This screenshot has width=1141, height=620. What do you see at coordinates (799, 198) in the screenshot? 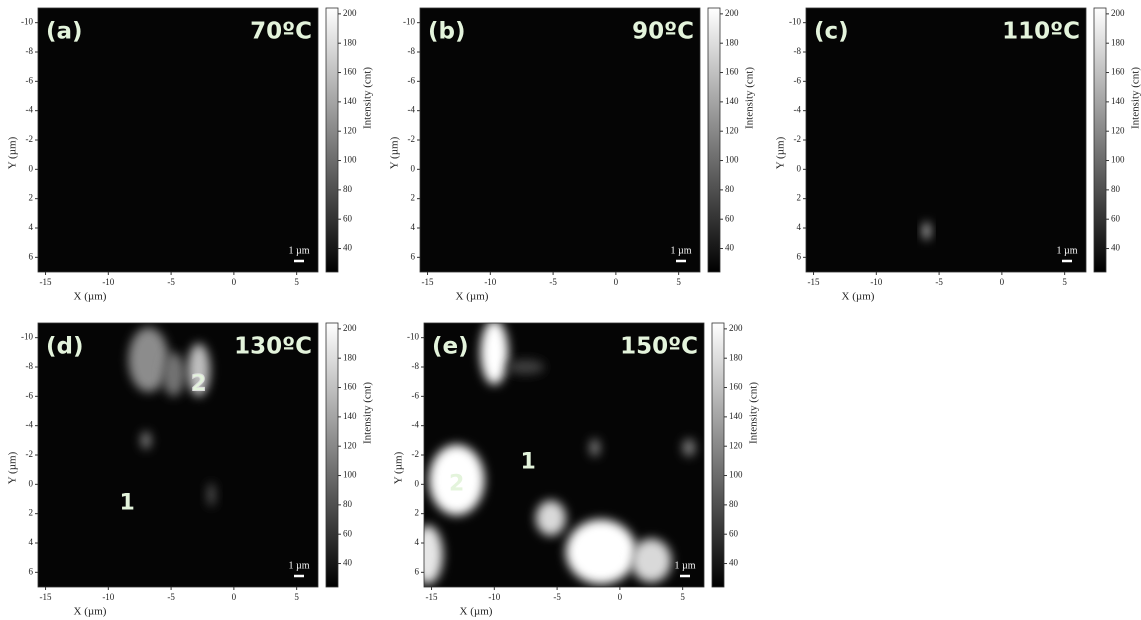
I see `y-tick-label: 2` at bounding box center [799, 198].